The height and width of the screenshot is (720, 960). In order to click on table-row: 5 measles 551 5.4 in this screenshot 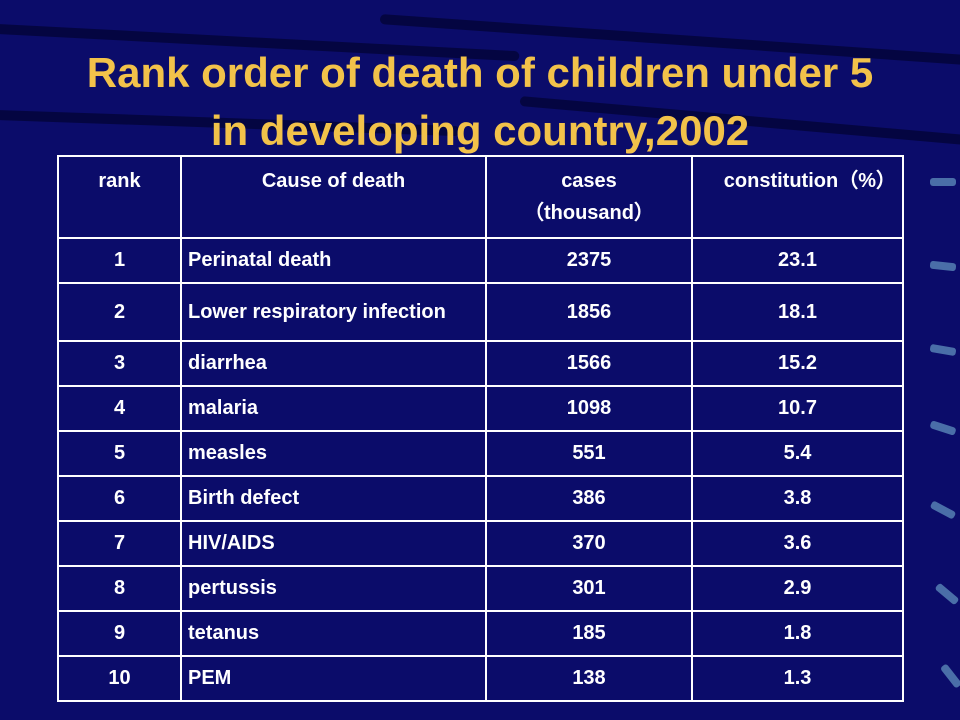, I will do `click(480, 453)`.